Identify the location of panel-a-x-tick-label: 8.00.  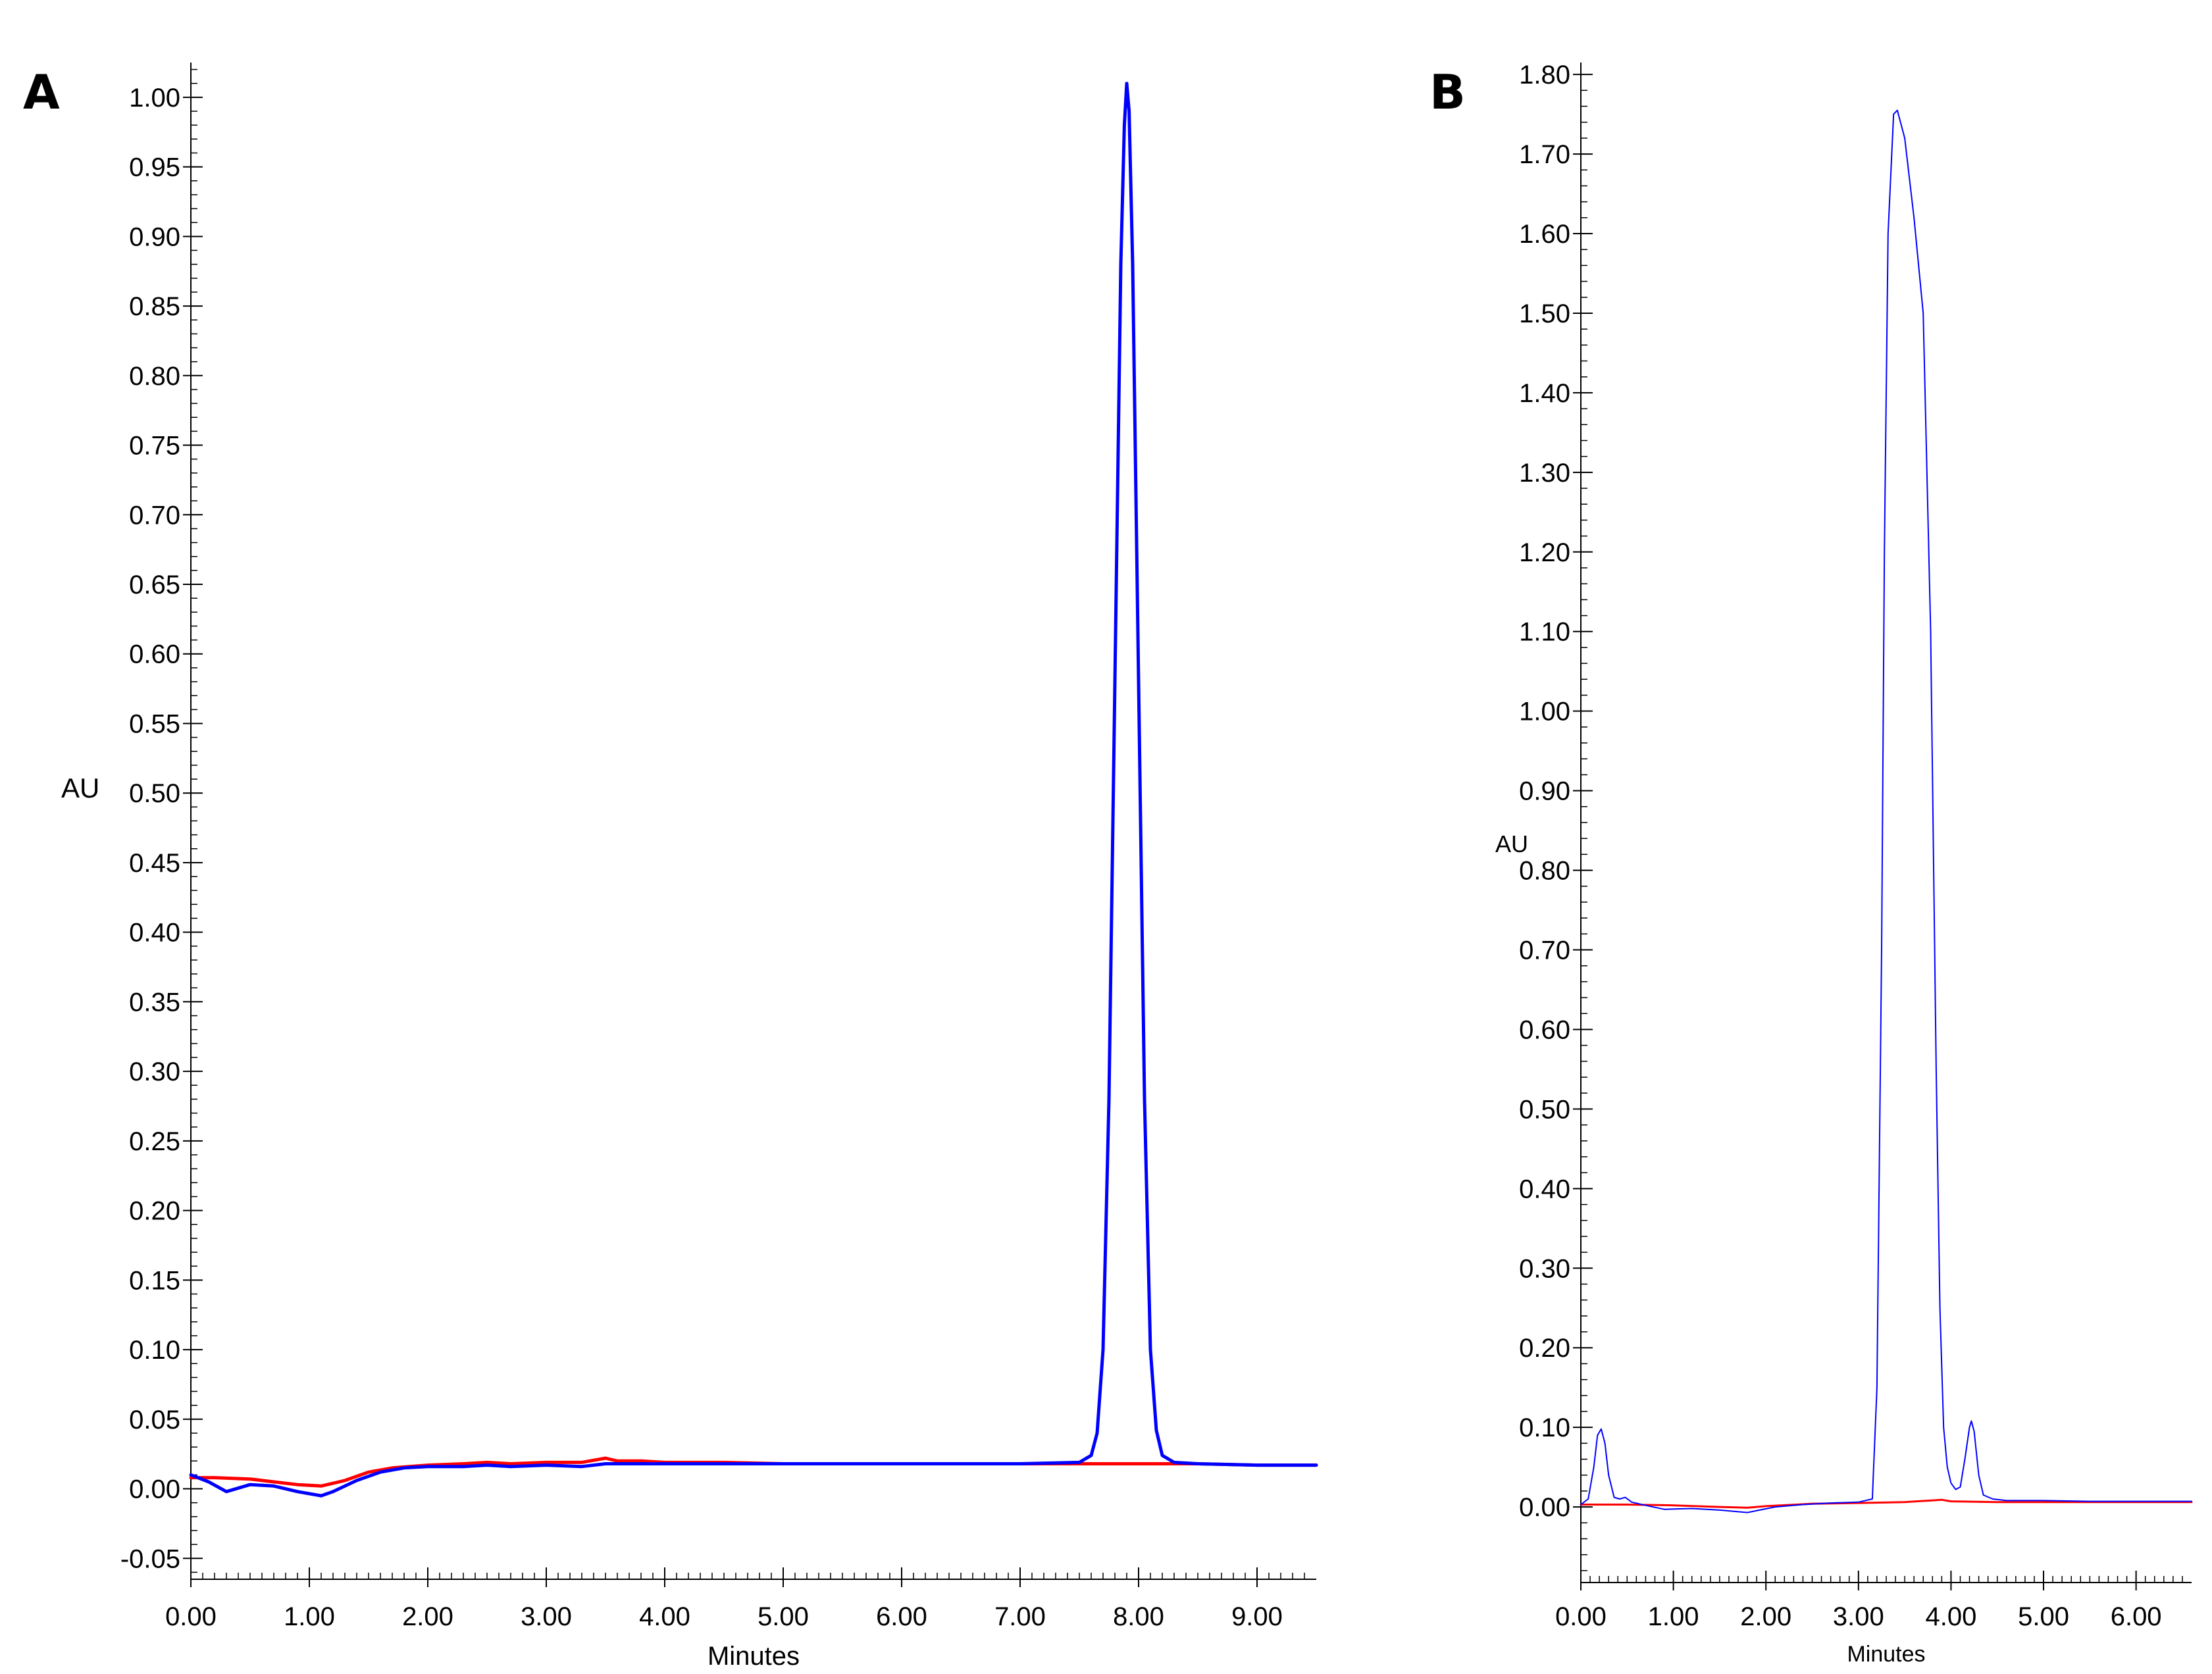
(1138, 1616).